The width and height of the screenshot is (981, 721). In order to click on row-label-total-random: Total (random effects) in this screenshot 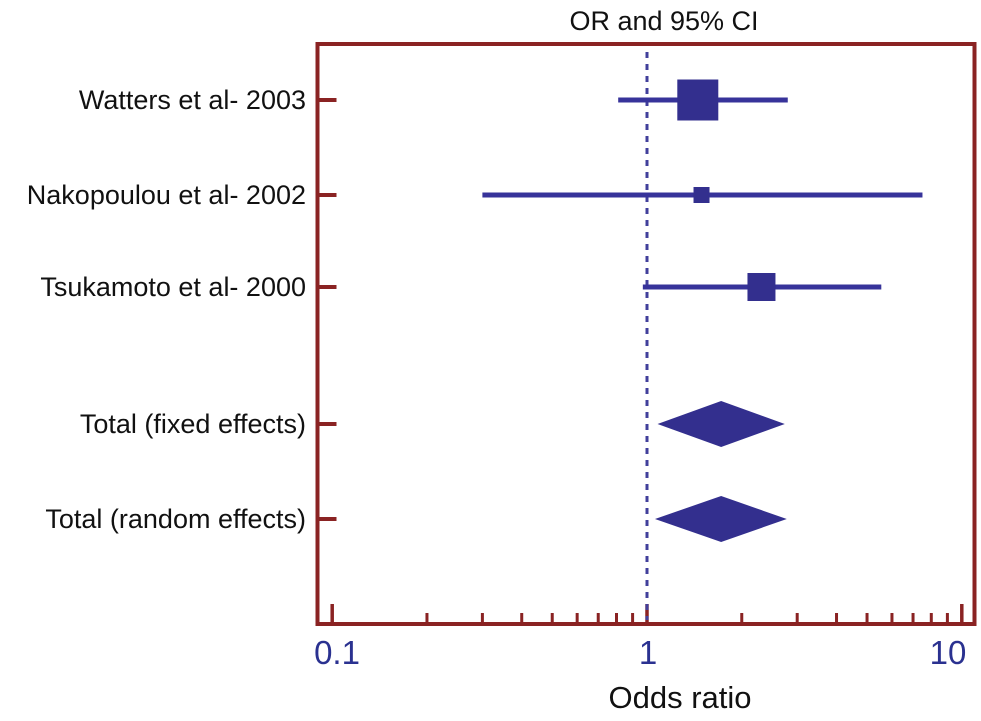, I will do `click(175, 519)`.